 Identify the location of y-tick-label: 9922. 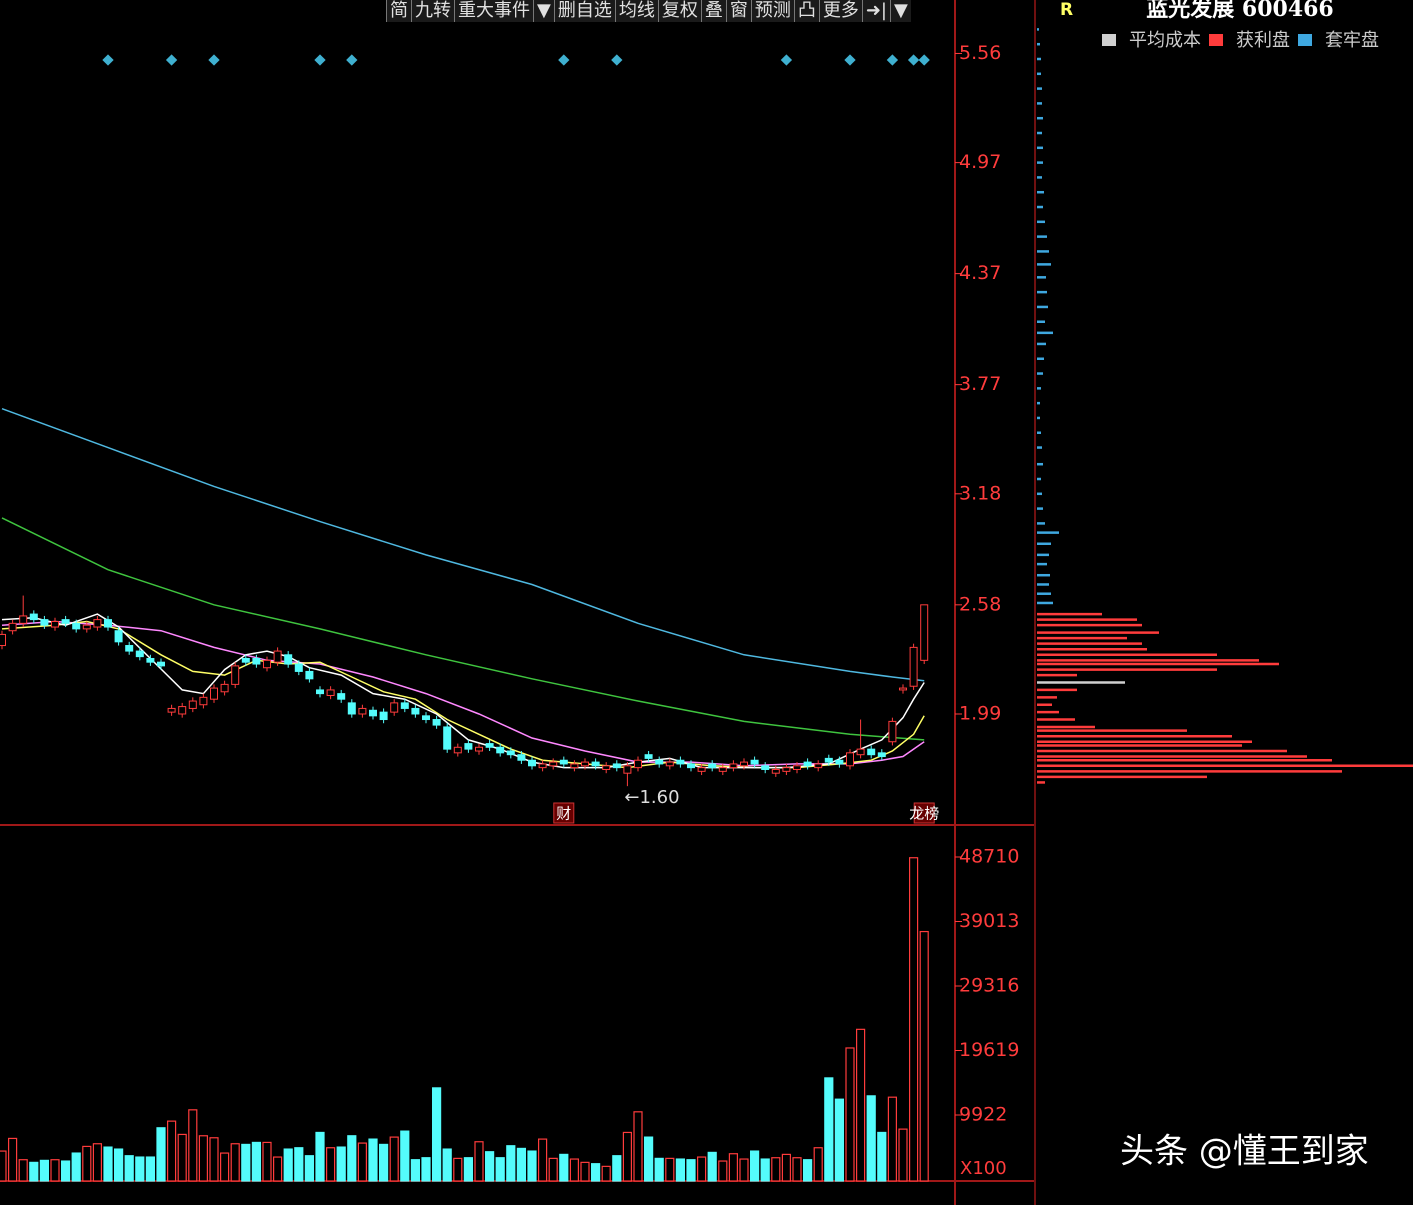
(983, 1115).